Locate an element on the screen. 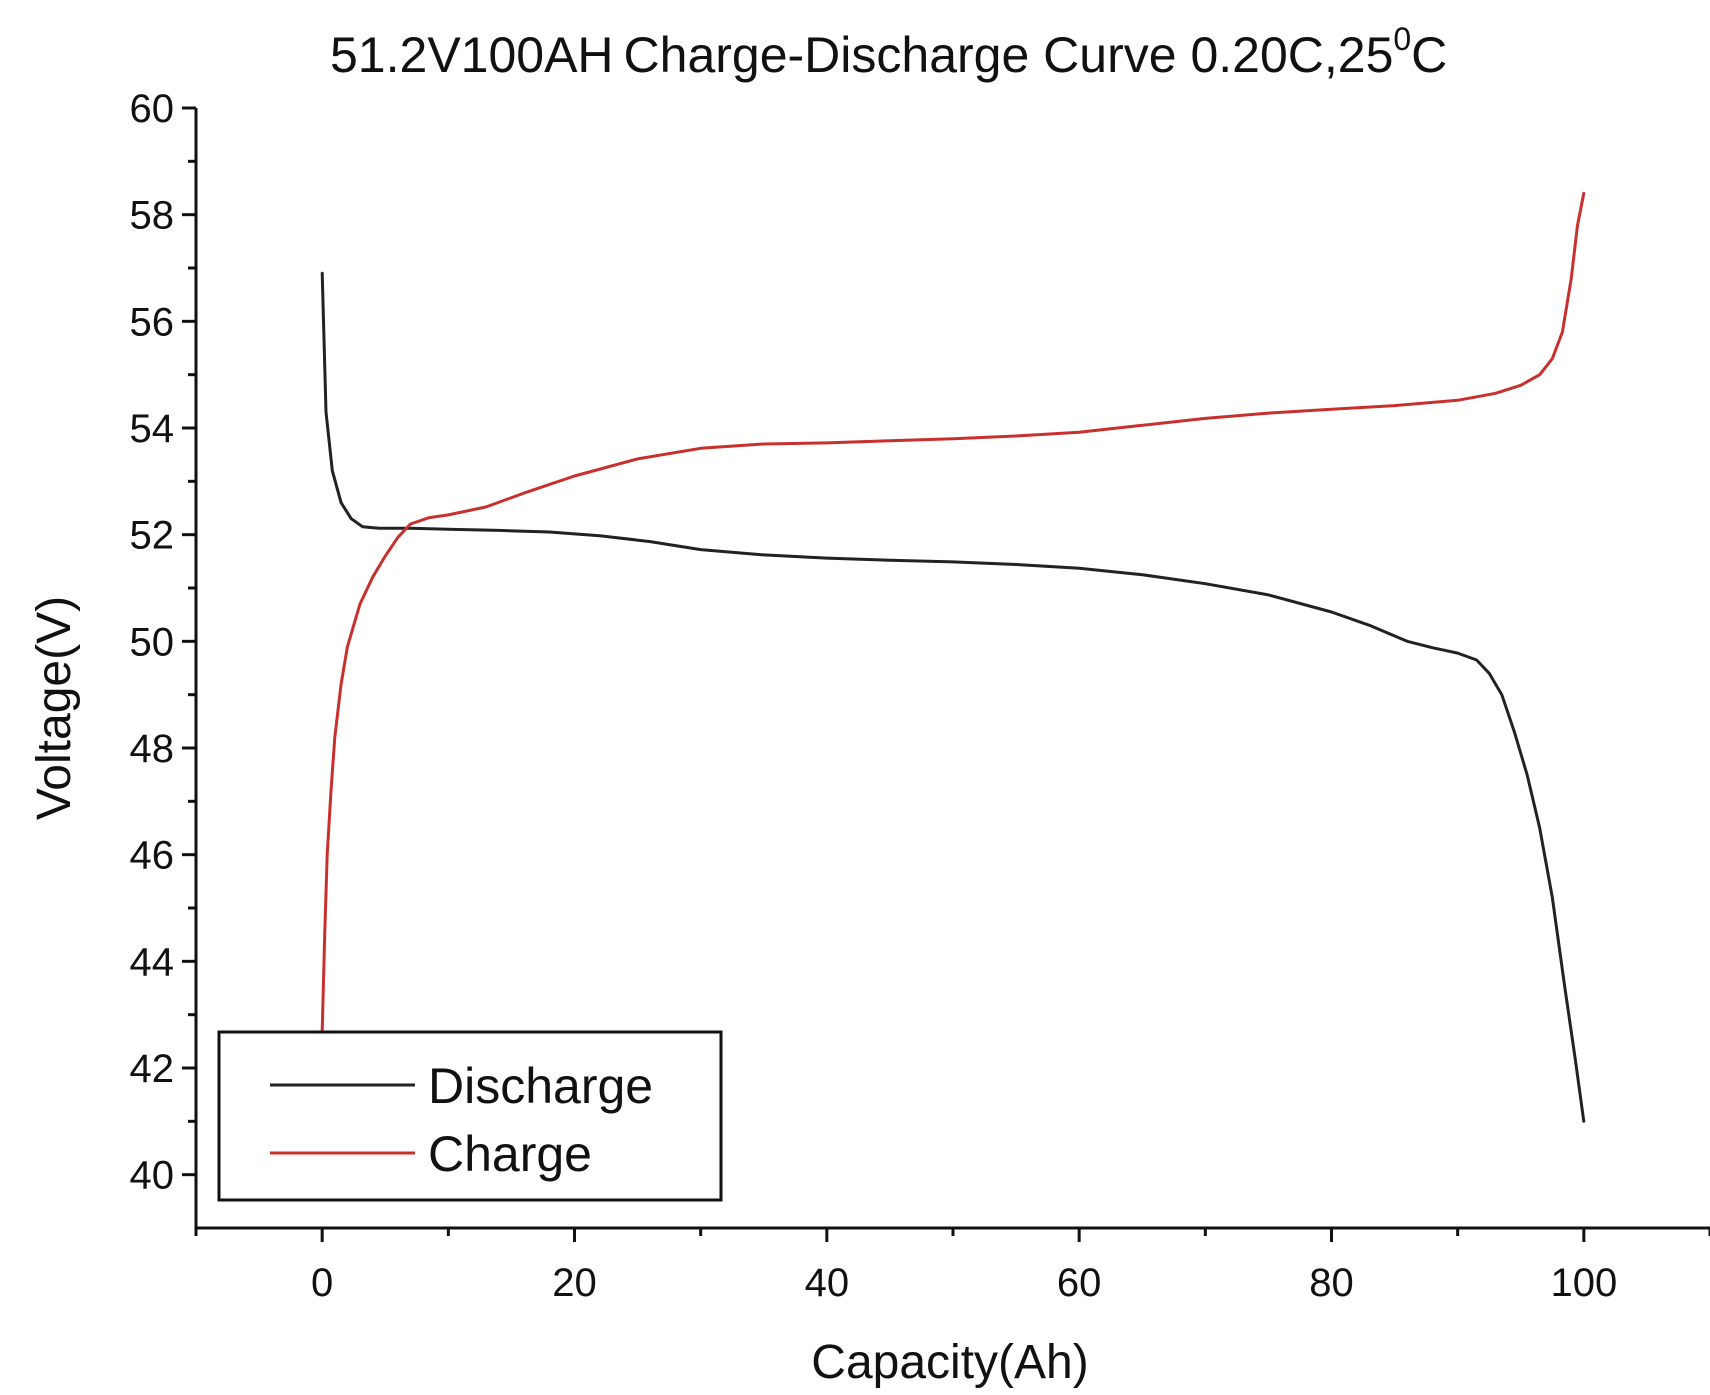  y-tick-label: 60 is located at coordinates (152, 109).